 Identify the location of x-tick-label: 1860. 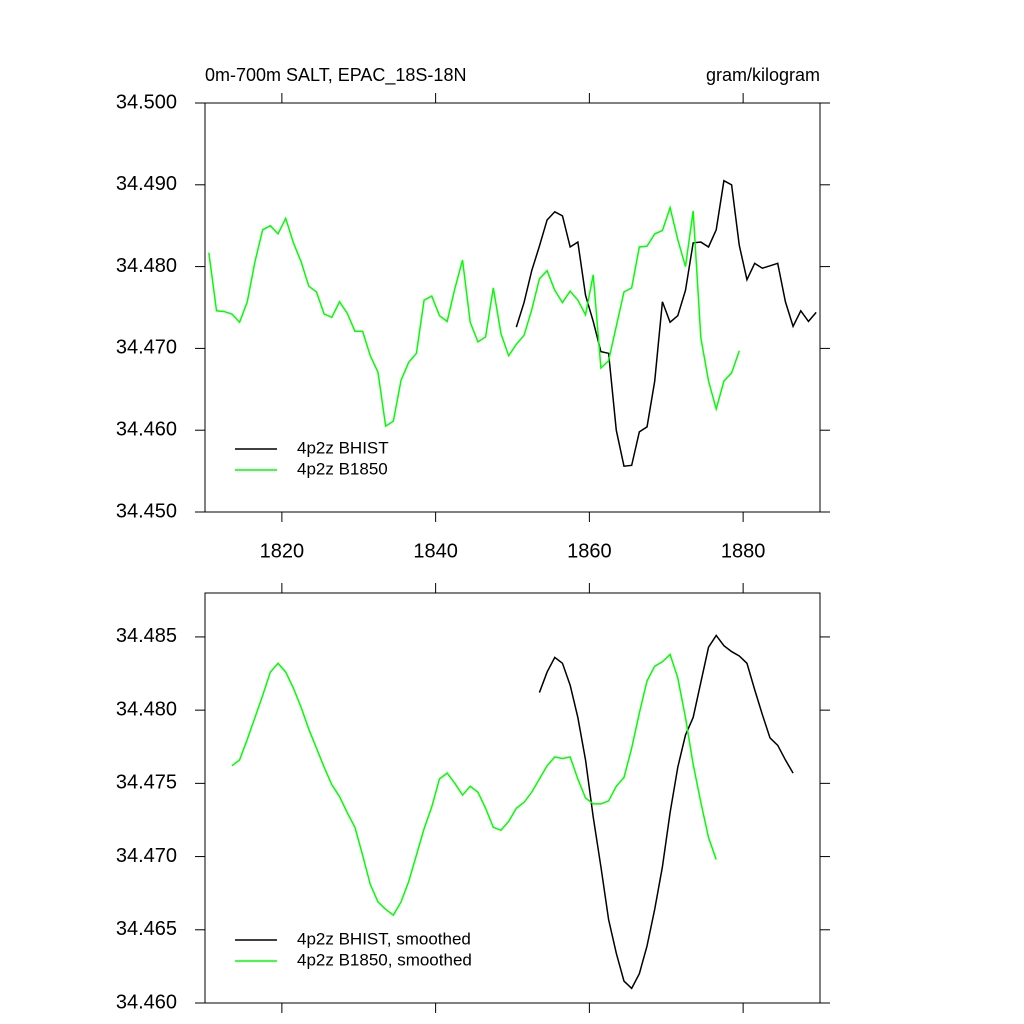
(589, 551).